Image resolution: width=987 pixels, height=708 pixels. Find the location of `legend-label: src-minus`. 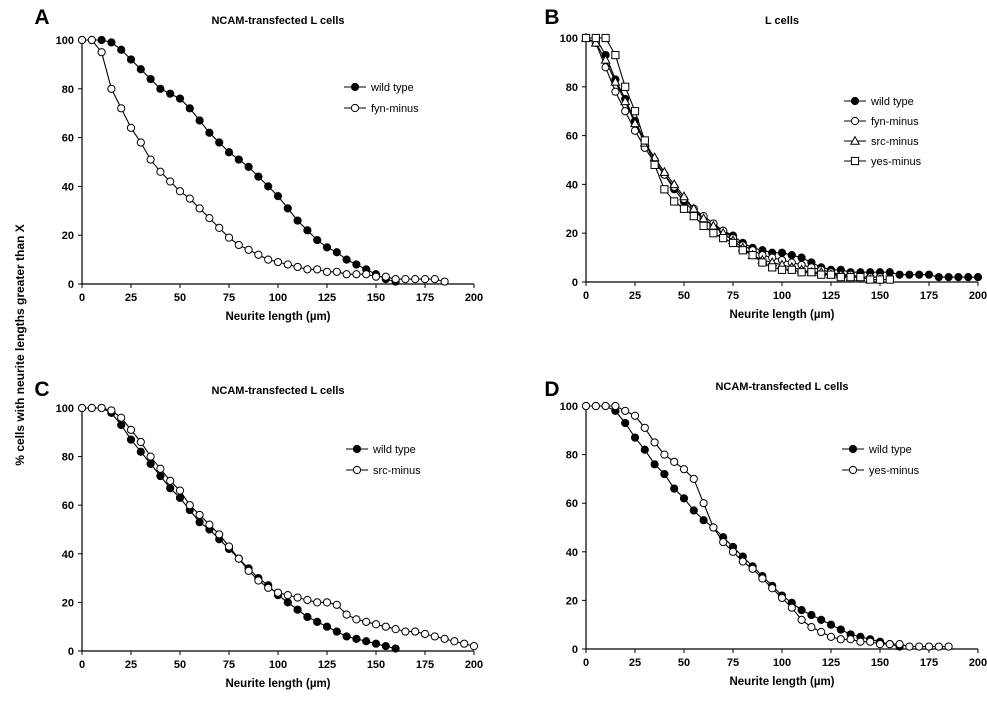

legend-label: src-minus is located at coordinates (895, 142).